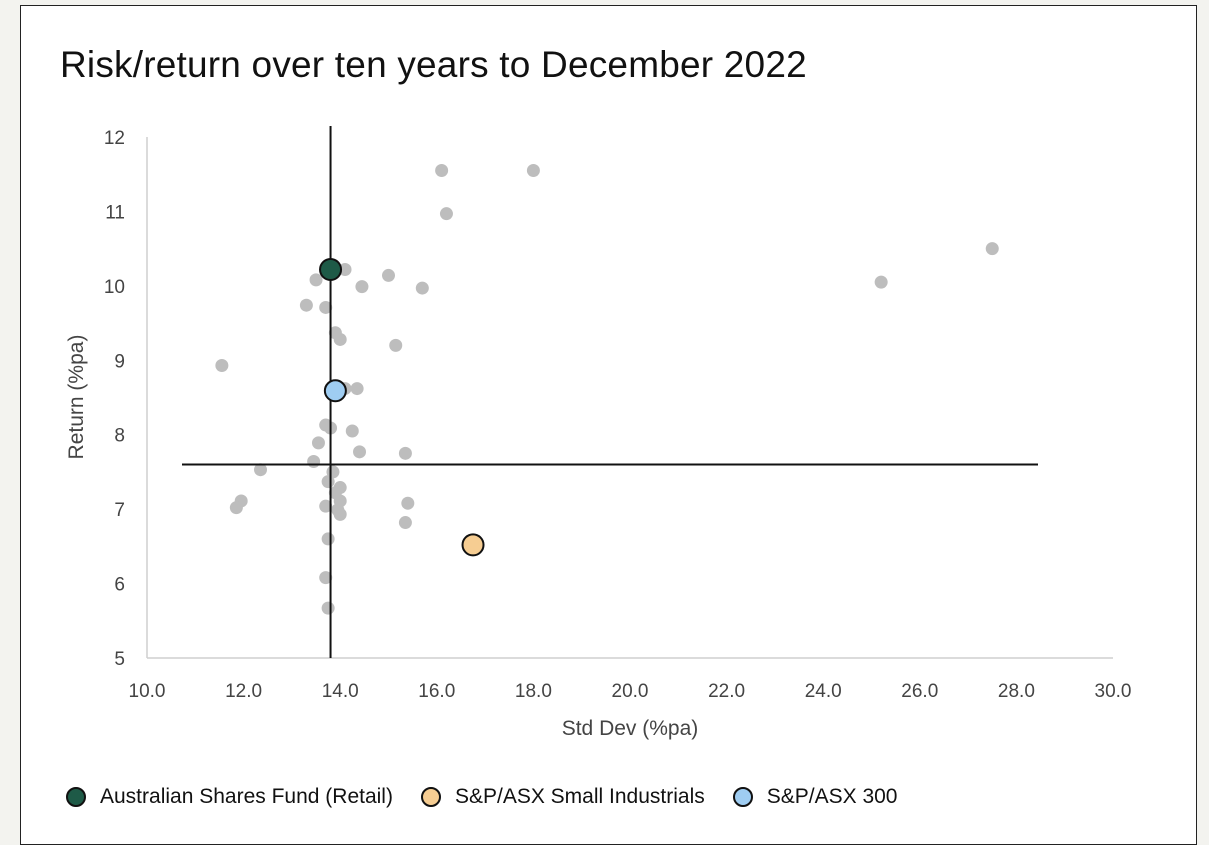 The width and height of the screenshot is (1209, 845). Describe the element at coordinates (114, 138) in the screenshot. I see `y-tick-label: 12` at that location.